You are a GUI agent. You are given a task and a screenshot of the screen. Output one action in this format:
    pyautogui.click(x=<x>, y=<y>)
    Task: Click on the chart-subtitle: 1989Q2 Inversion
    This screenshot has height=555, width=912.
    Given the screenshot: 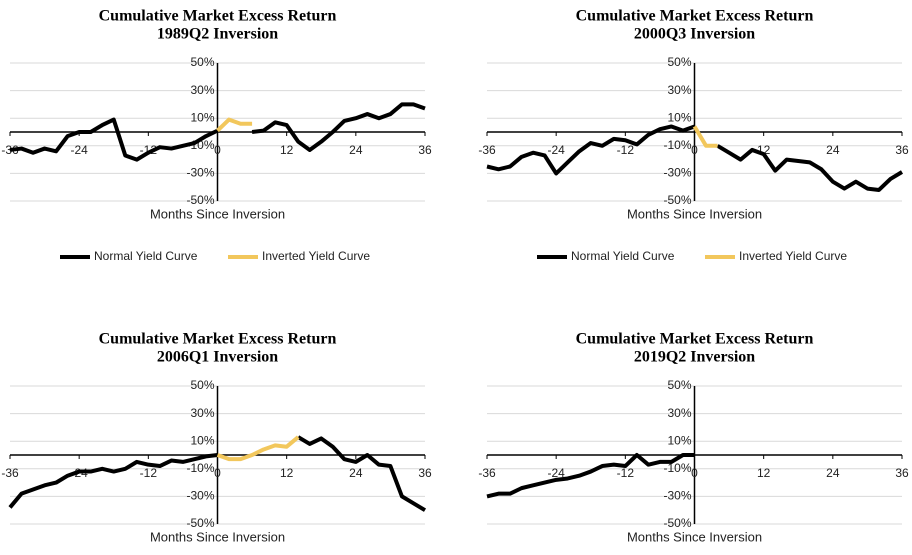 What is the action you would take?
    pyautogui.click(x=217, y=34)
    